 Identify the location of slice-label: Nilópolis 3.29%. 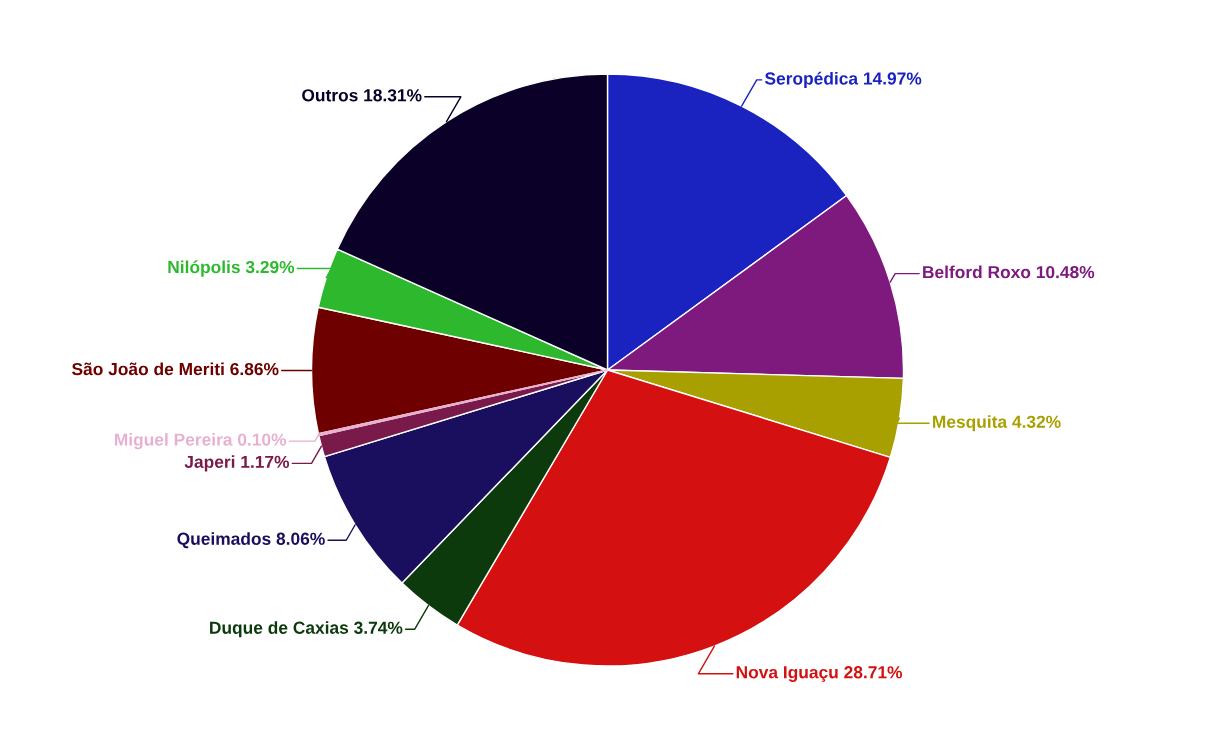
(231, 268).